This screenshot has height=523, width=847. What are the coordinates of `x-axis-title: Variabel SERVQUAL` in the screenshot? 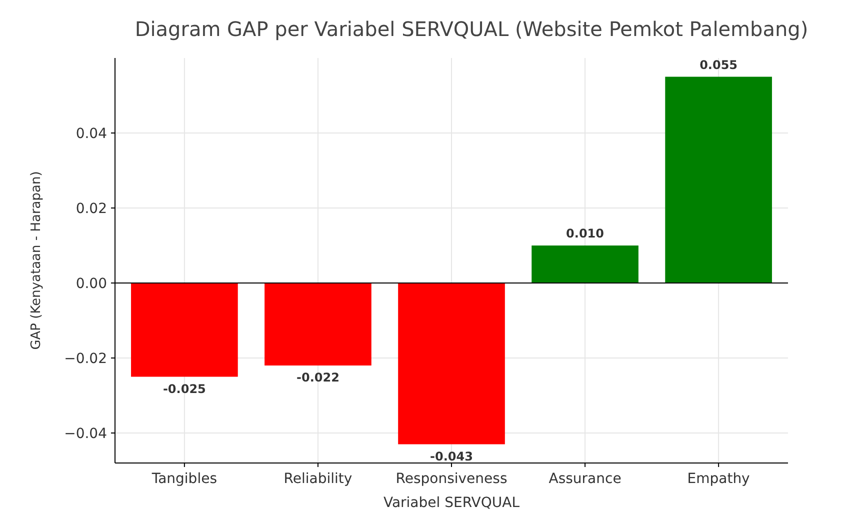 It's located at (451, 503).